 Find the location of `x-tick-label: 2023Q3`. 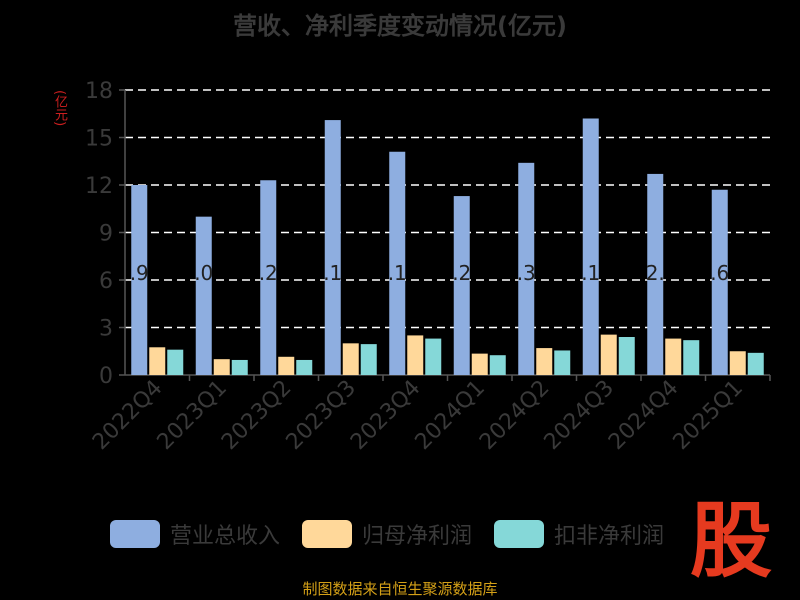

x-tick-label: 2023Q3 is located at coordinates (321, 415).